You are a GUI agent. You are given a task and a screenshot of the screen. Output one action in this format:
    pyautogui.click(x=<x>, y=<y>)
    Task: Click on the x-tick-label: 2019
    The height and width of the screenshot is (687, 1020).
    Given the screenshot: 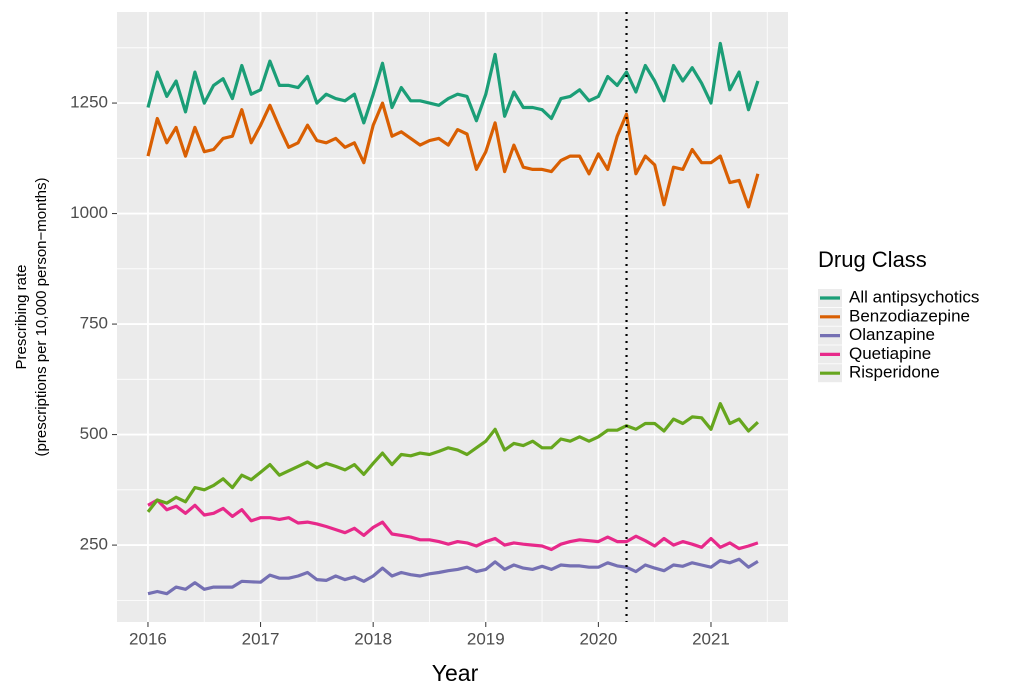 What is the action you would take?
    pyautogui.click(x=486, y=638)
    